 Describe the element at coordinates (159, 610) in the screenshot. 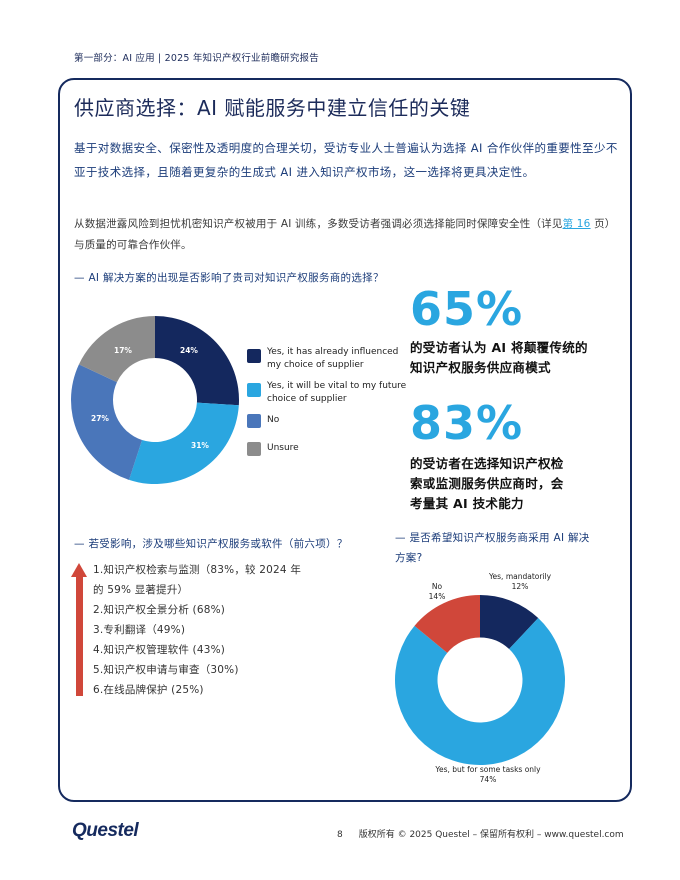

I see `list-item: 2.知识产权全景分析 (68%)` at that location.